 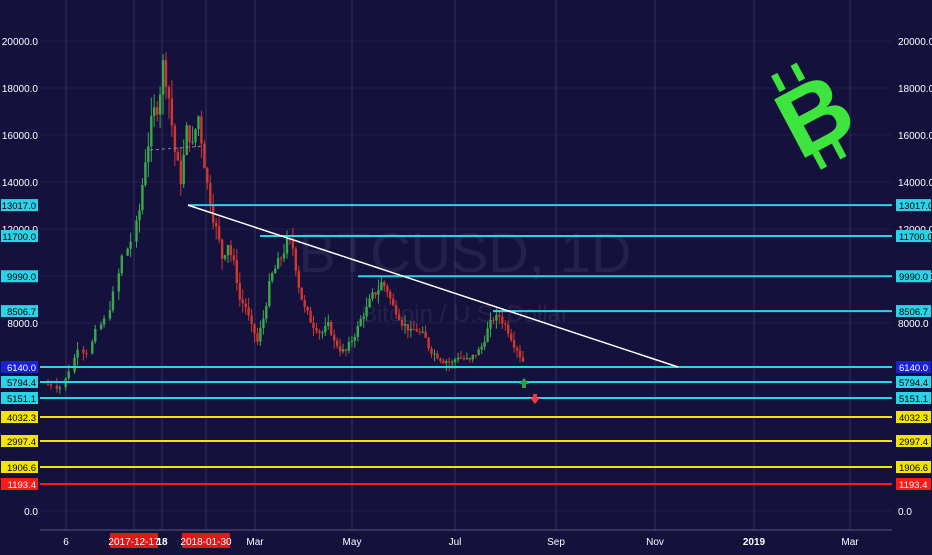 I want to click on price-tick-label-left: 16000.0, so click(x=20, y=136).